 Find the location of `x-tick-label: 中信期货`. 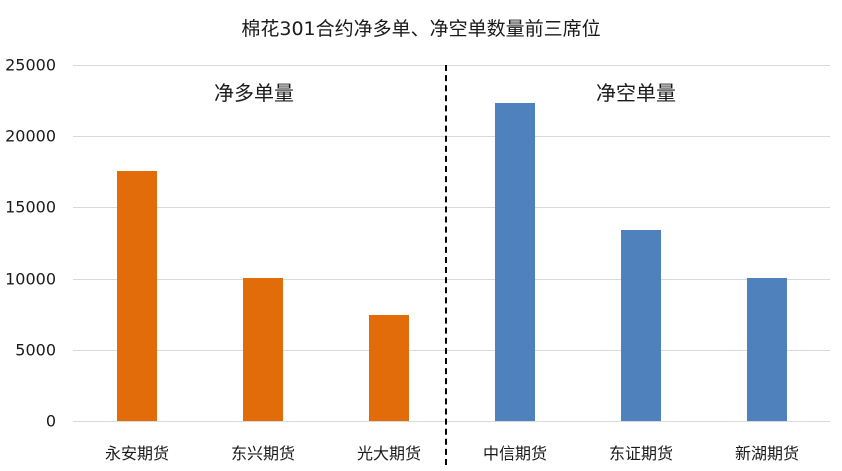

x-tick-label: 中信期货 is located at coordinates (514, 453).